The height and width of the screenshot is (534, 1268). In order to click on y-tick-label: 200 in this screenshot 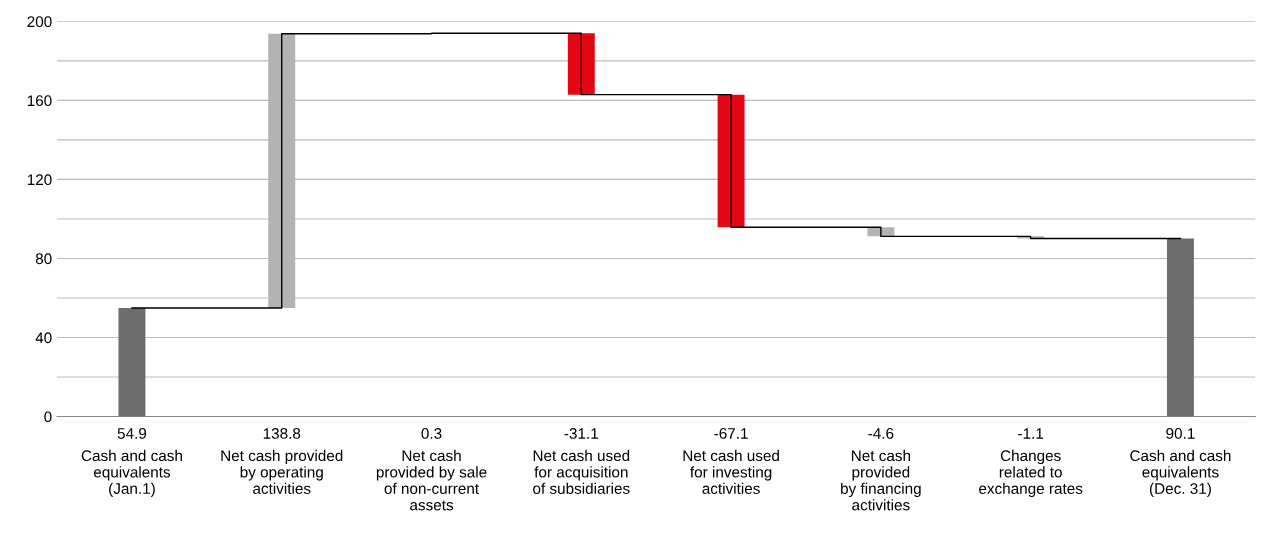, I will do `click(39, 22)`.